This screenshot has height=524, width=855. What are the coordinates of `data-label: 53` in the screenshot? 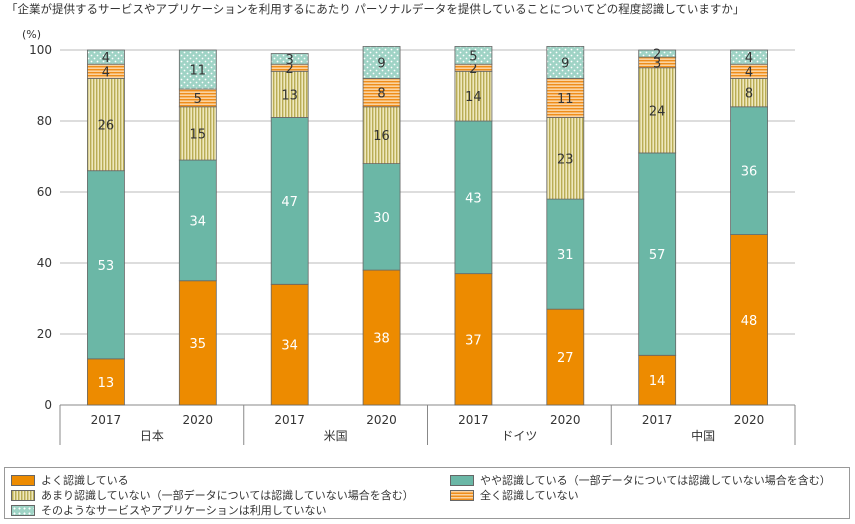 It's located at (106, 266).